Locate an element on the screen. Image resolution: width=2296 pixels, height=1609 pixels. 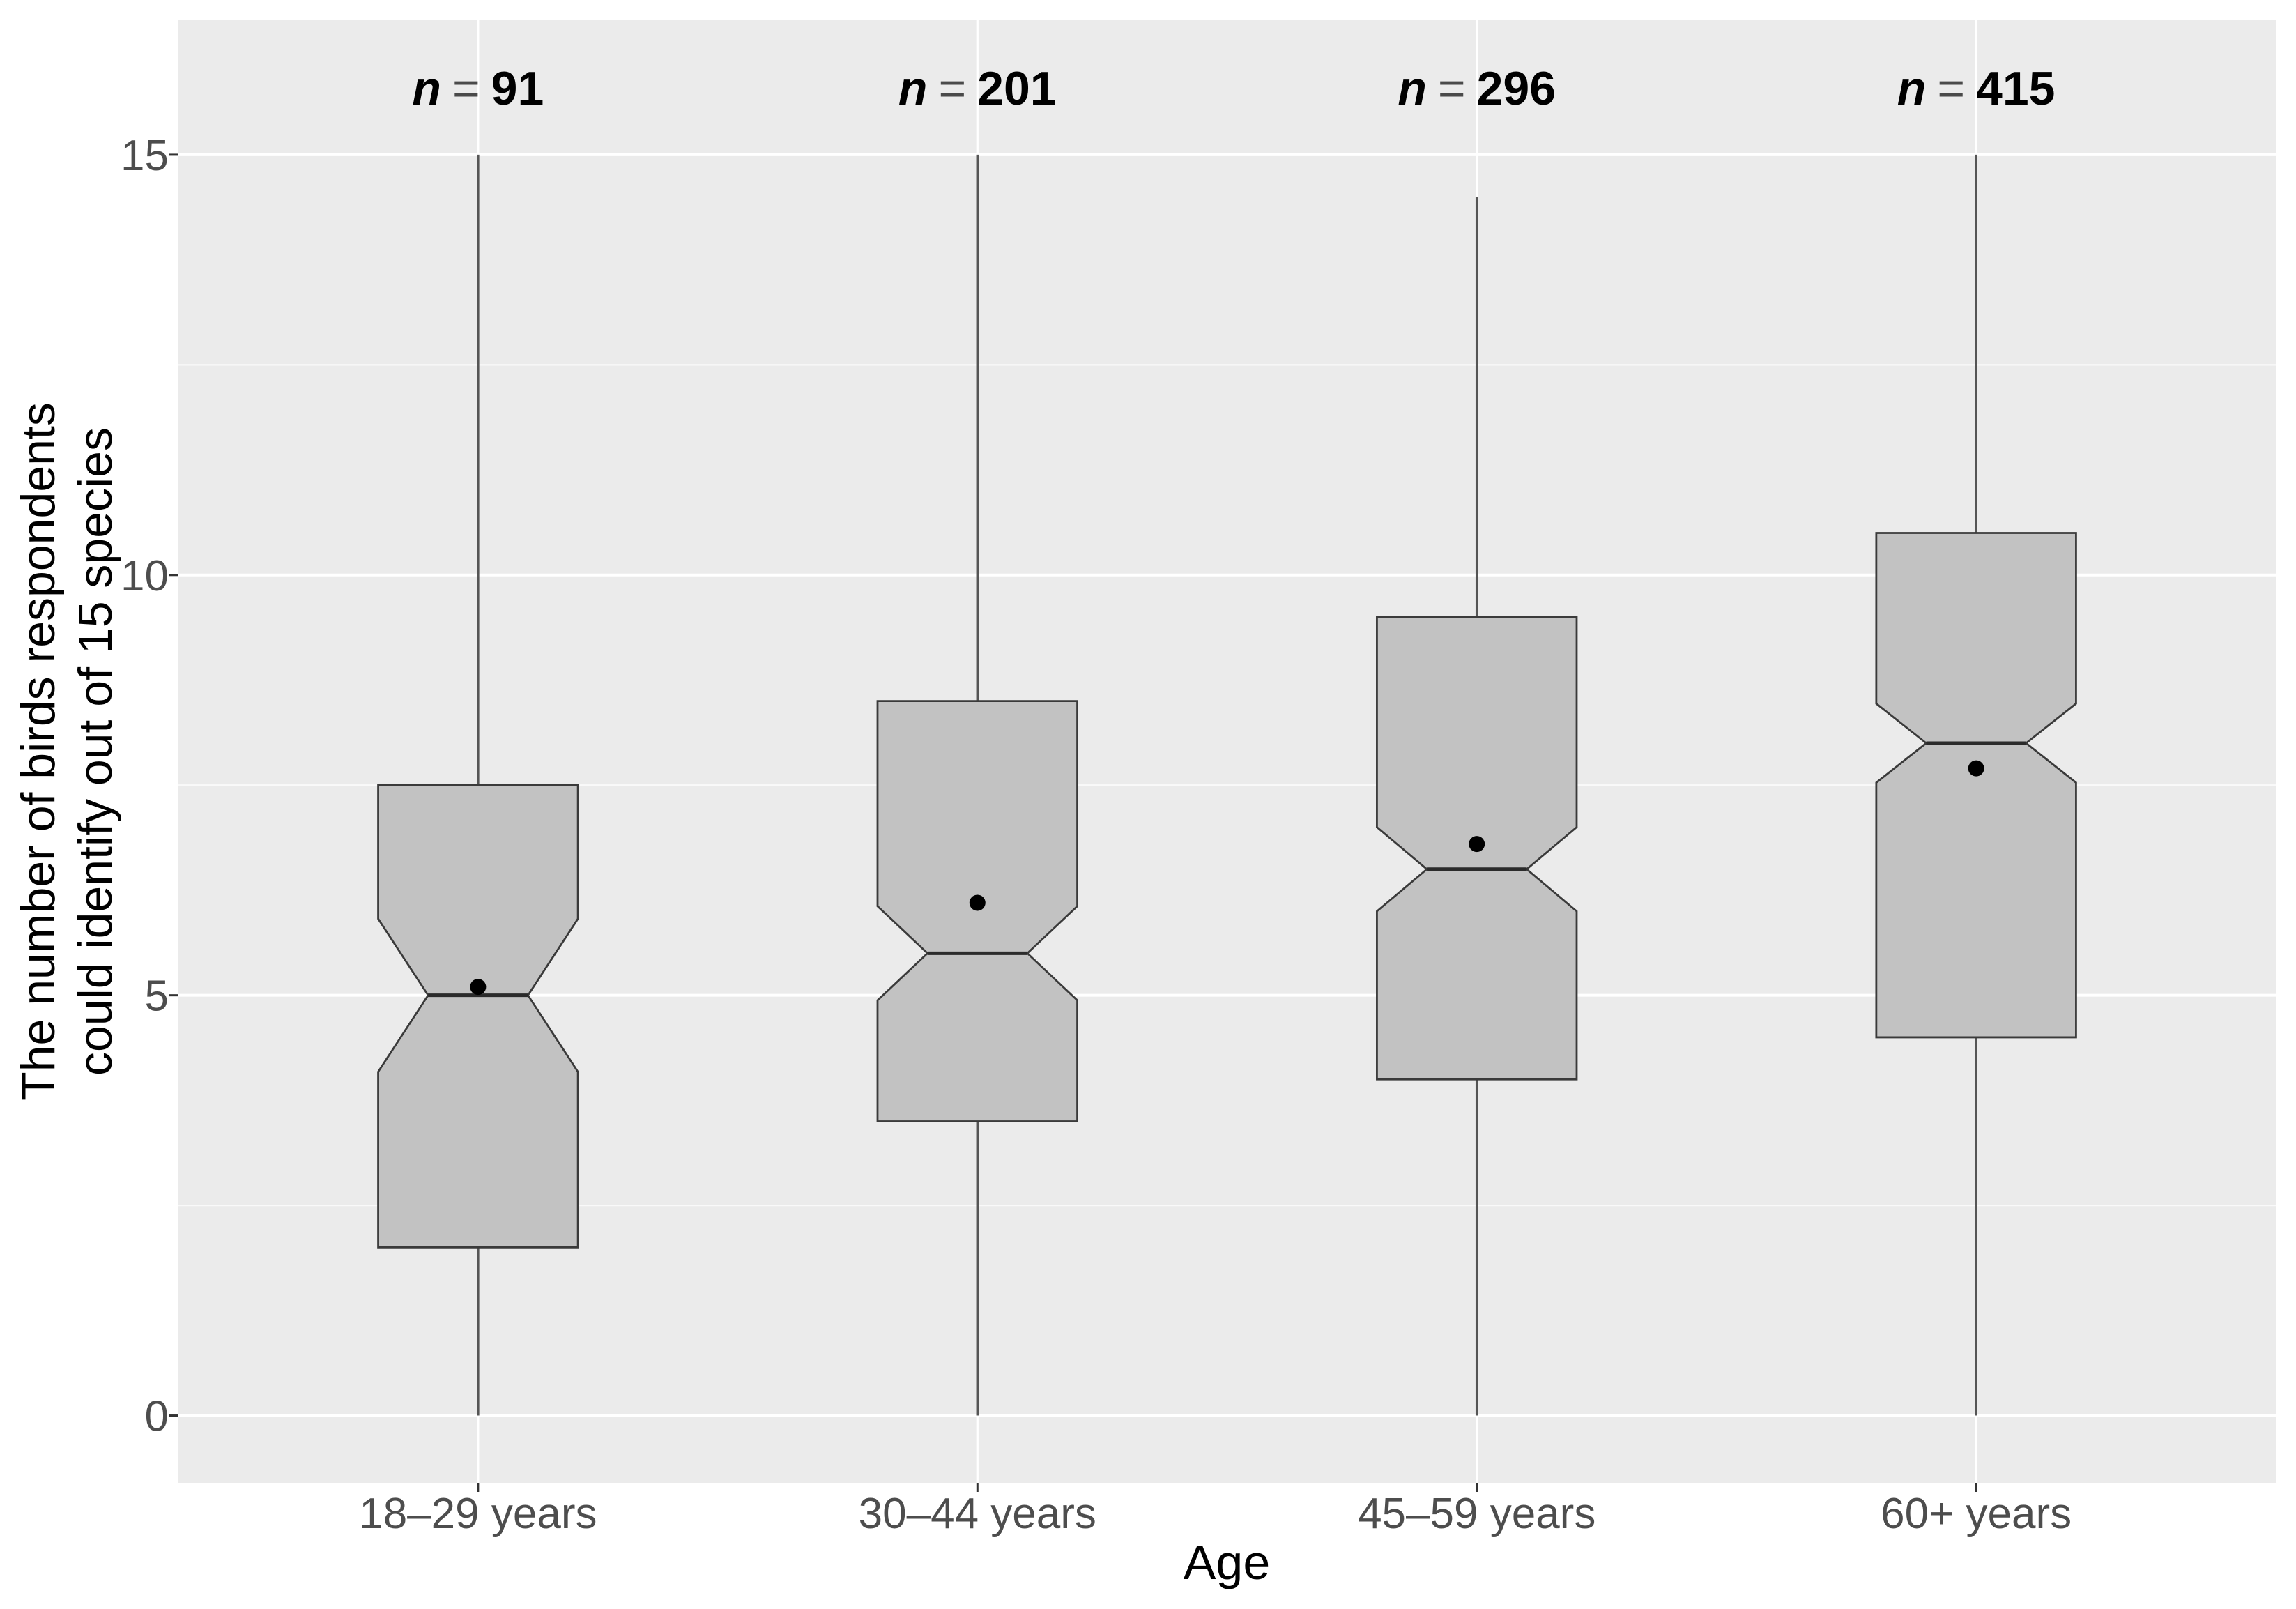
n-label-prefix-3: n is located at coordinates (1912, 89).